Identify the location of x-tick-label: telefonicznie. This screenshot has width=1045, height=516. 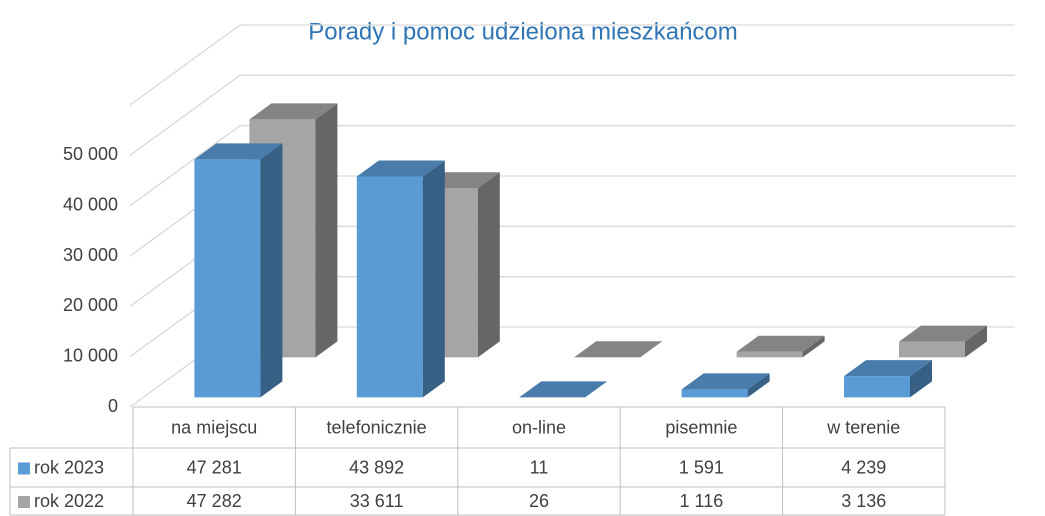
(377, 427).